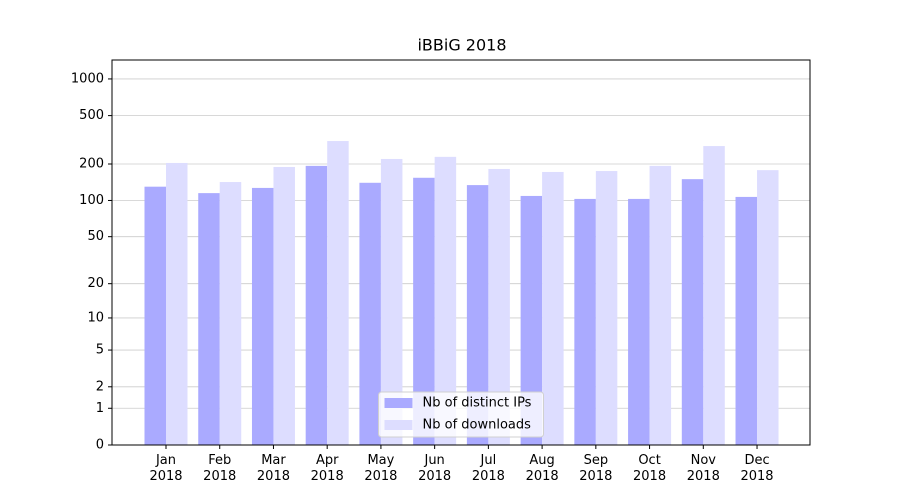 The image size is (900, 500). What do you see at coordinates (477, 425) in the screenshot?
I see `legend-label: Nb of downloads` at bounding box center [477, 425].